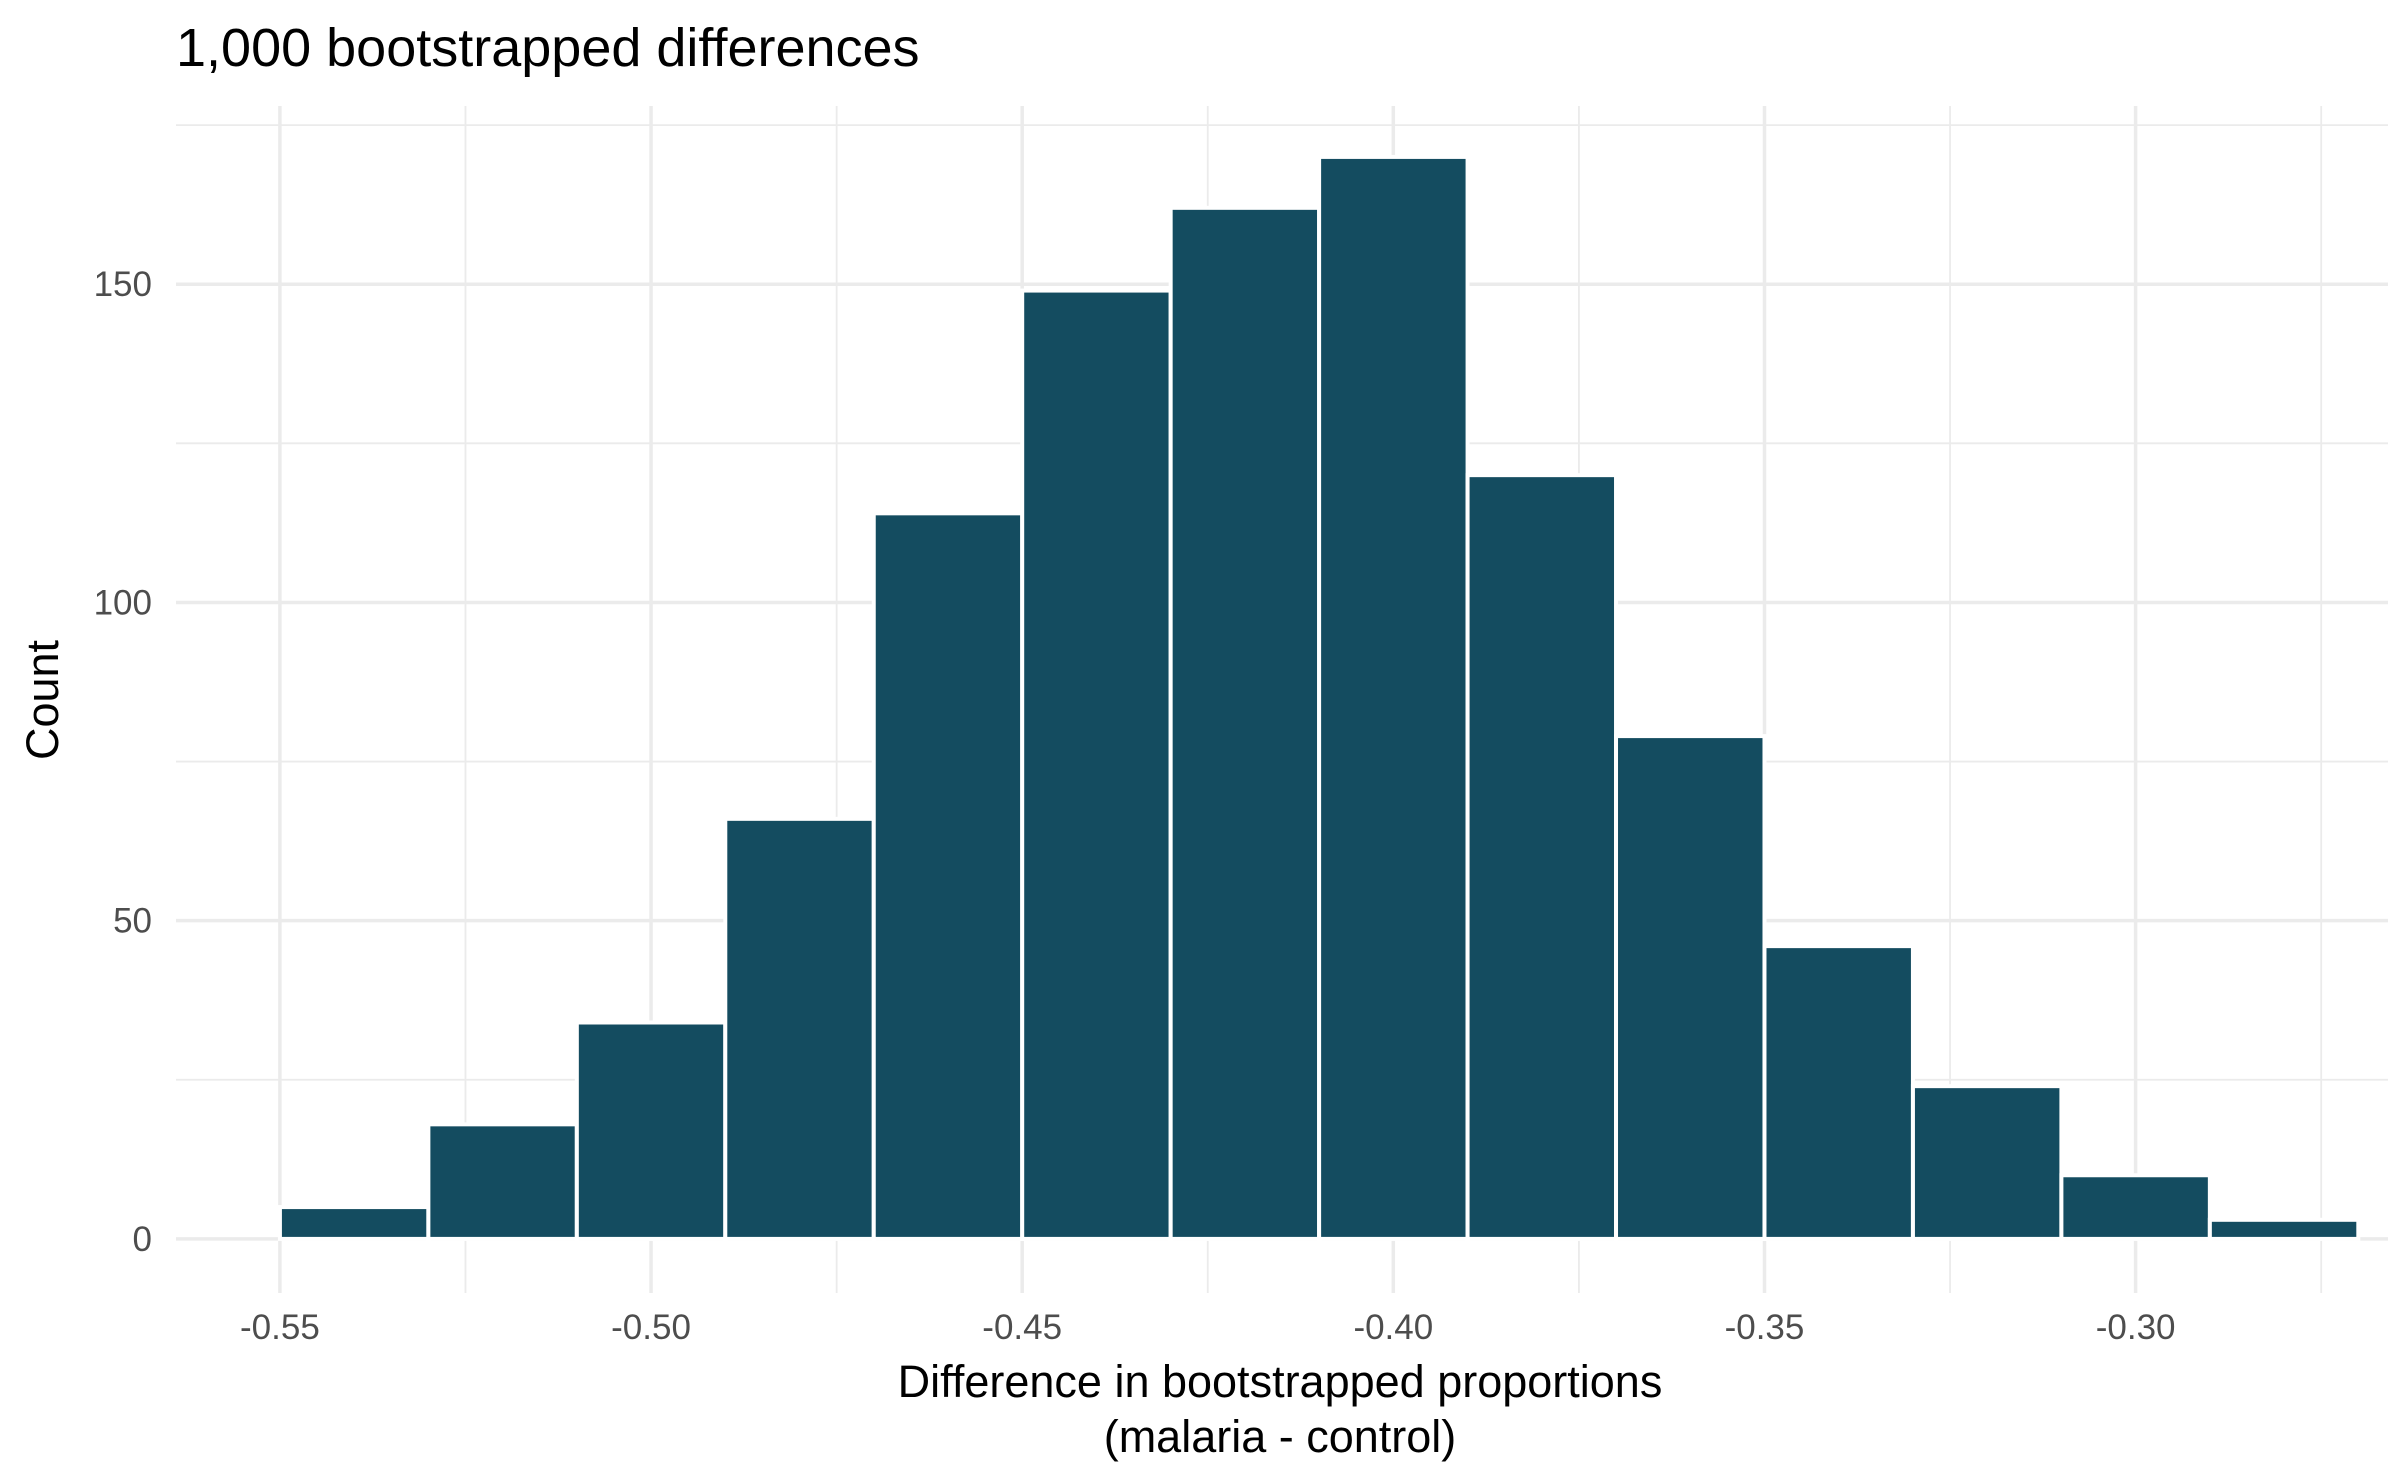  I want to click on x-tick-label: -0.55, so click(280, 1327).